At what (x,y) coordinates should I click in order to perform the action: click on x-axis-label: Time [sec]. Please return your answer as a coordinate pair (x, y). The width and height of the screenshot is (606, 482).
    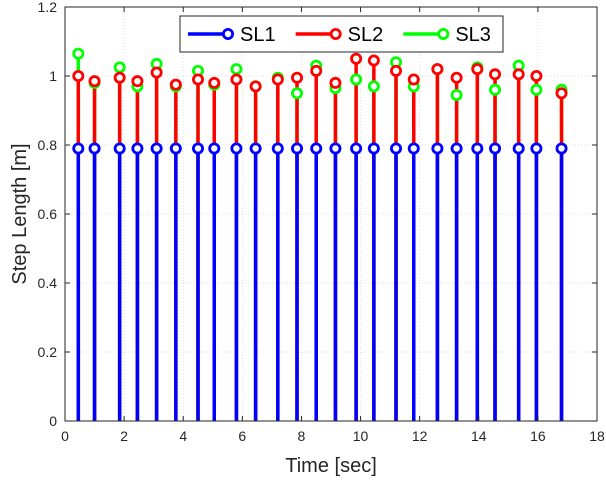
    Looking at the image, I should click on (331, 466).